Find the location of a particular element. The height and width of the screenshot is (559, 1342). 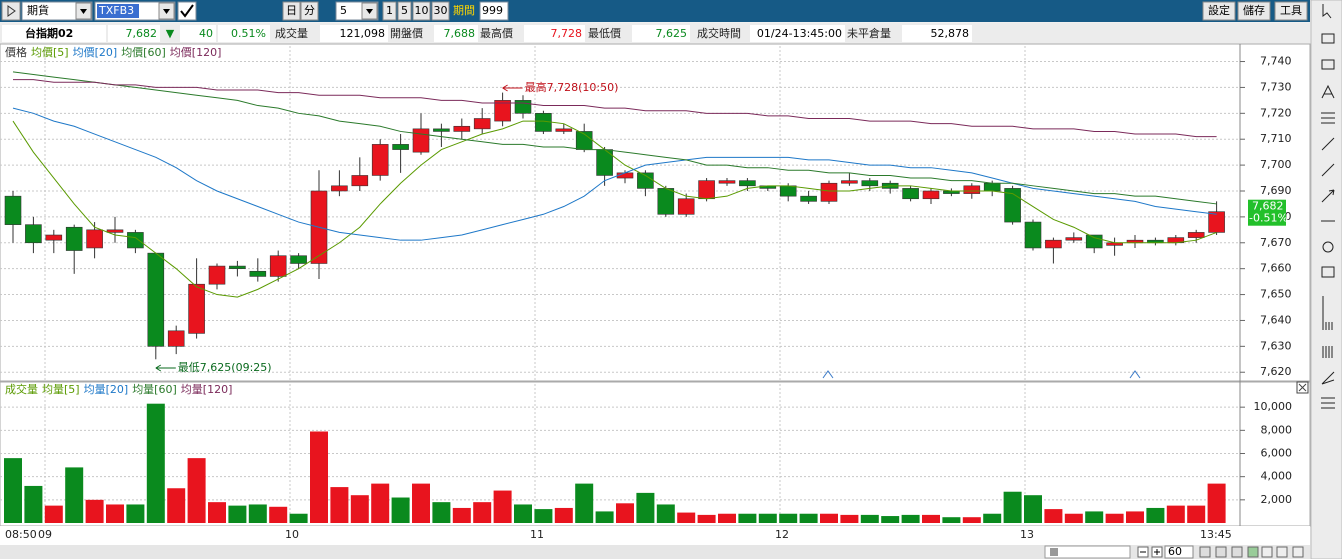

rect-tool is located at coordinates (1328, 272).